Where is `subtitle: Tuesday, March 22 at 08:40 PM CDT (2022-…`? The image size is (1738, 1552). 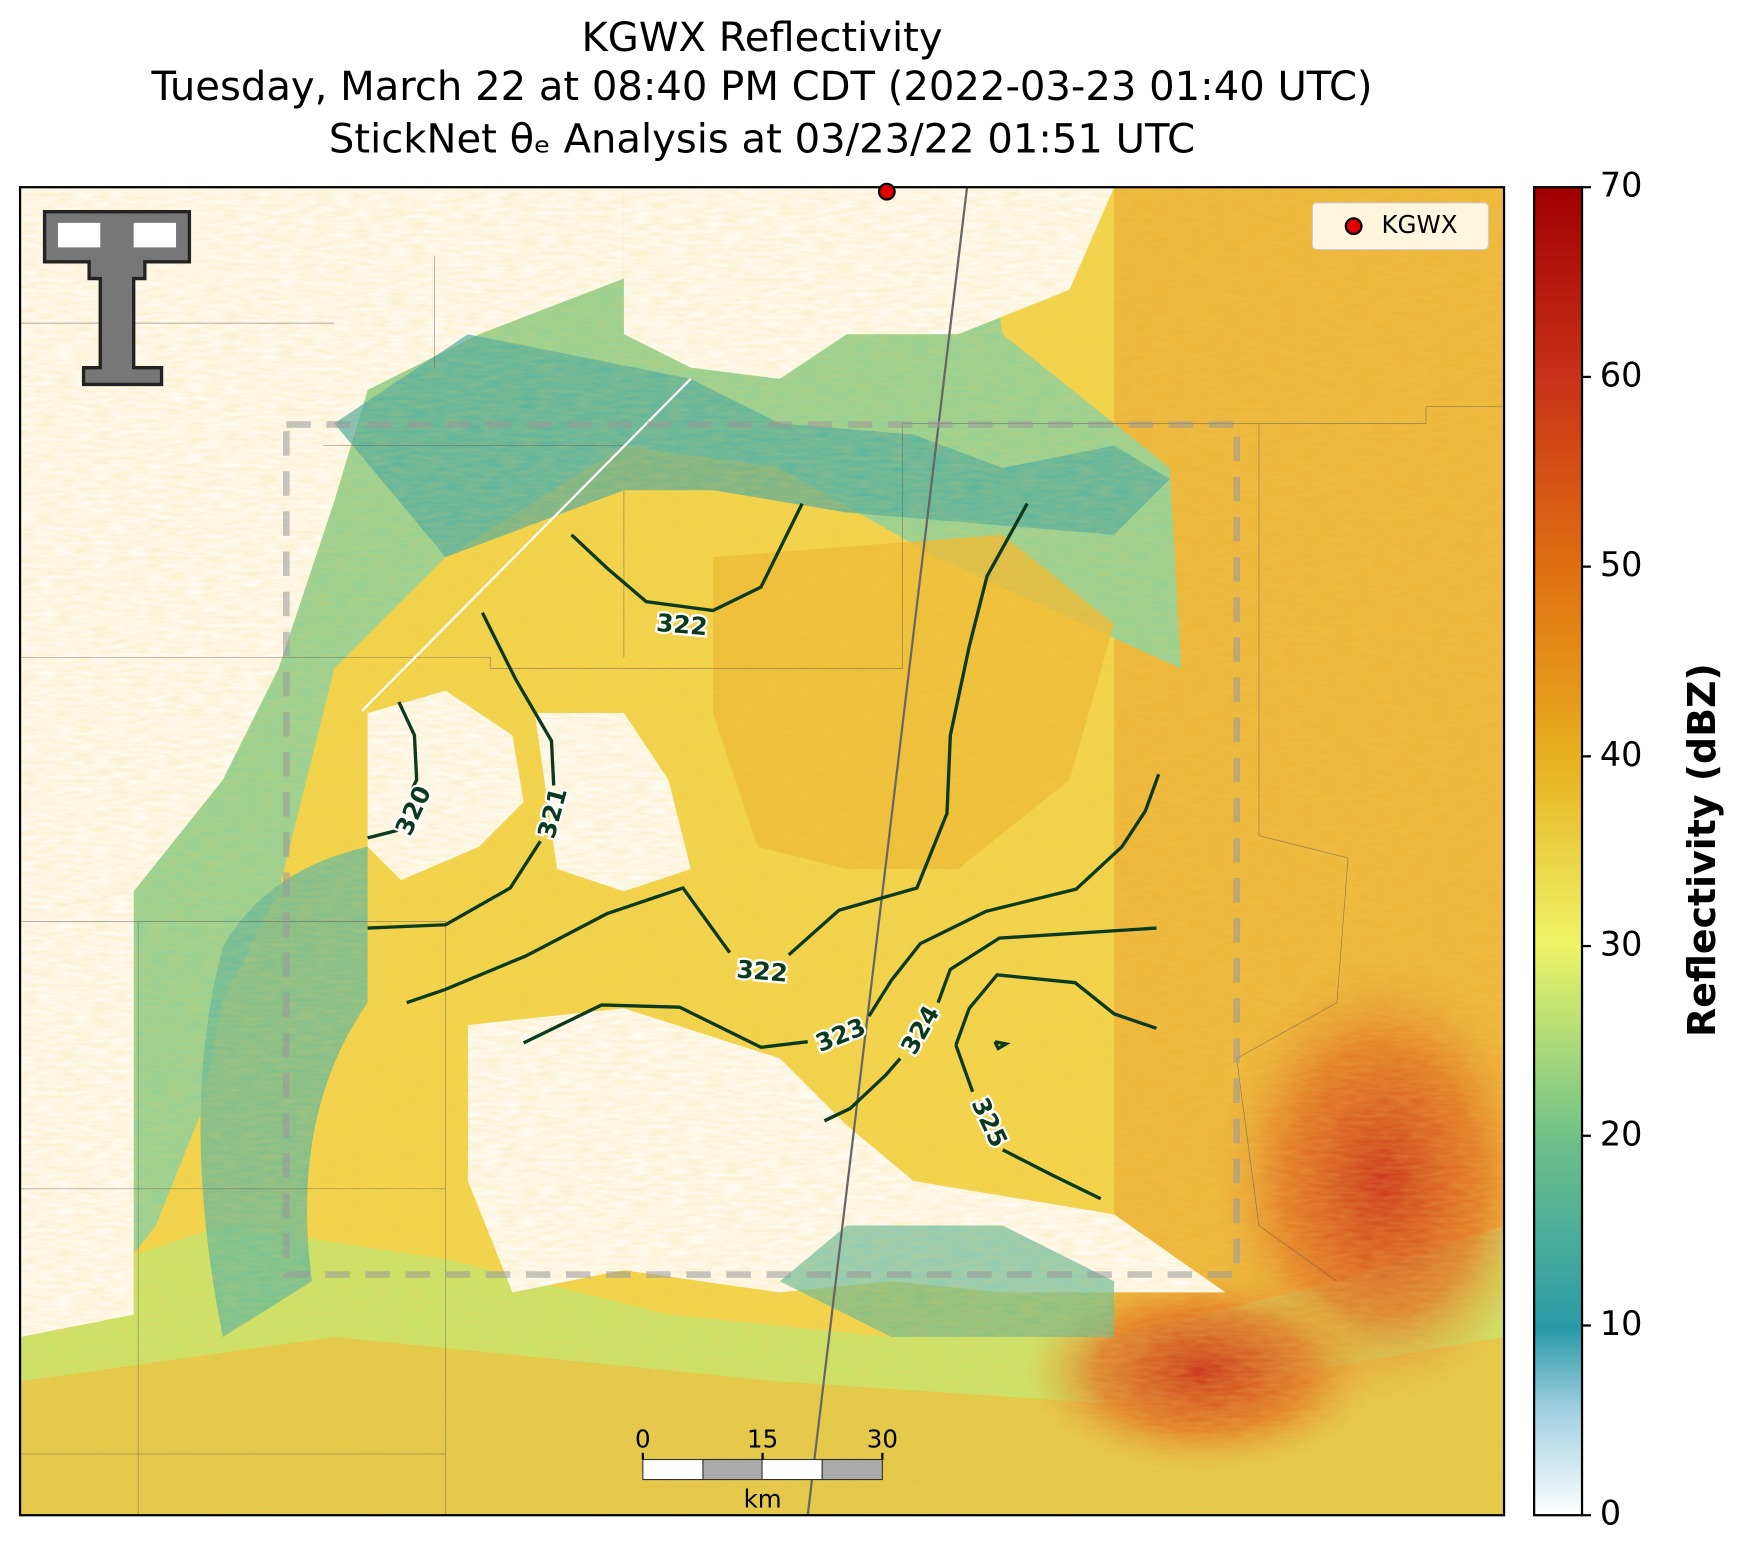
subtitle: Tuesday, March 22 at 08:40 PM CDT (2022-… is located at coordinates (762, 87).